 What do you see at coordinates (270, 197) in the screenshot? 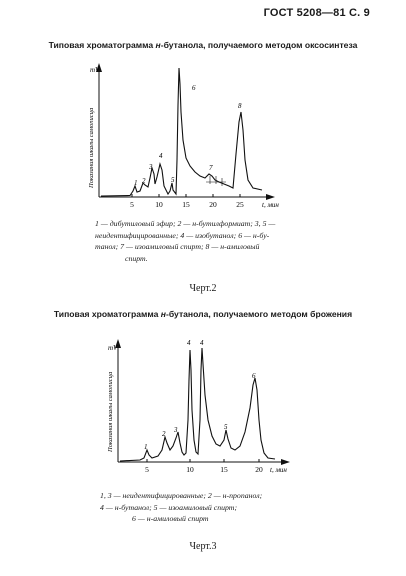
I see `chart1-x-arrow-icon` at bounding box center [270, 197].